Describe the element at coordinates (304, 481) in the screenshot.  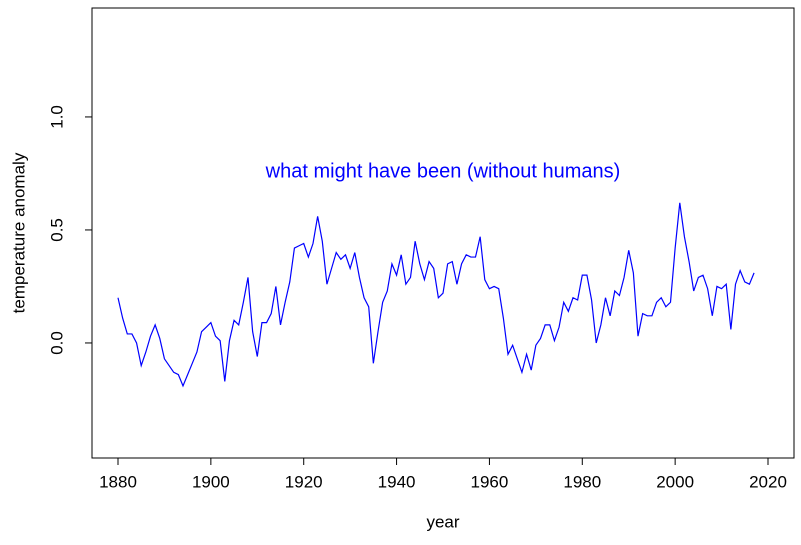
I see `x-tick-label: 1920` at that location.